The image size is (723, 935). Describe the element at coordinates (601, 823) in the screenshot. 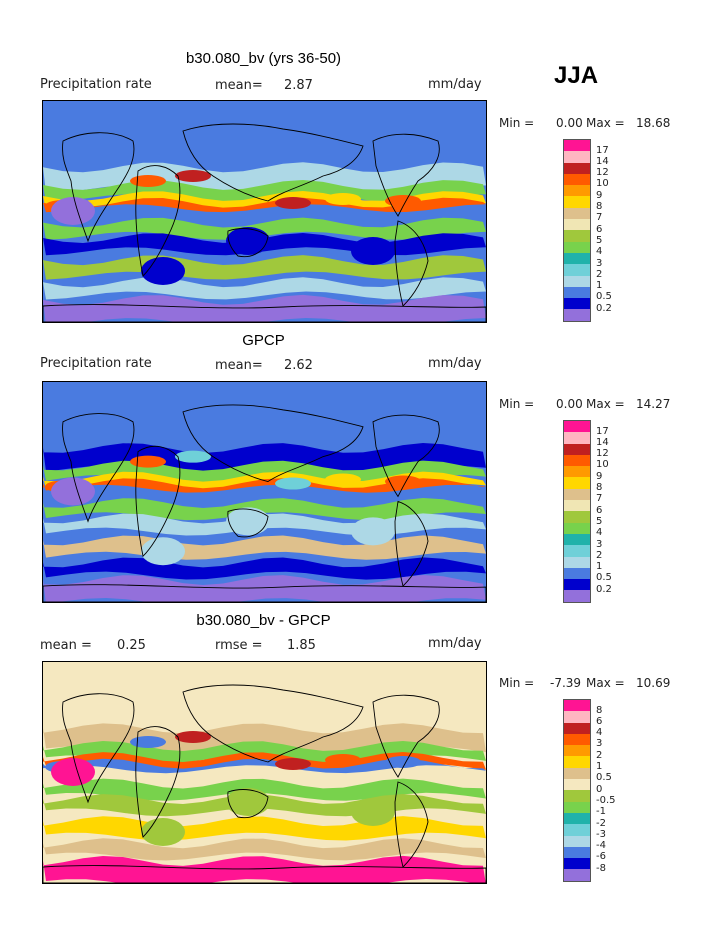

I see `colorbar-tick-label: -2` at that location.